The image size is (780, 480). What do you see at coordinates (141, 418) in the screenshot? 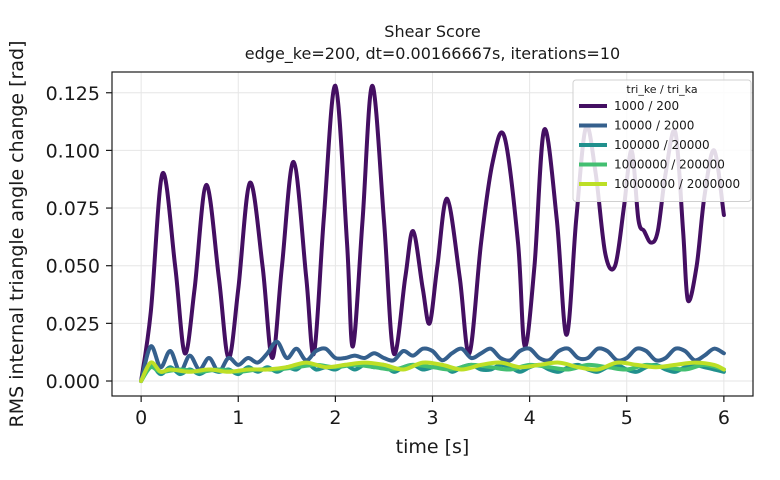
I see `x-tick-label: 0` at bounding box center [141, 418].